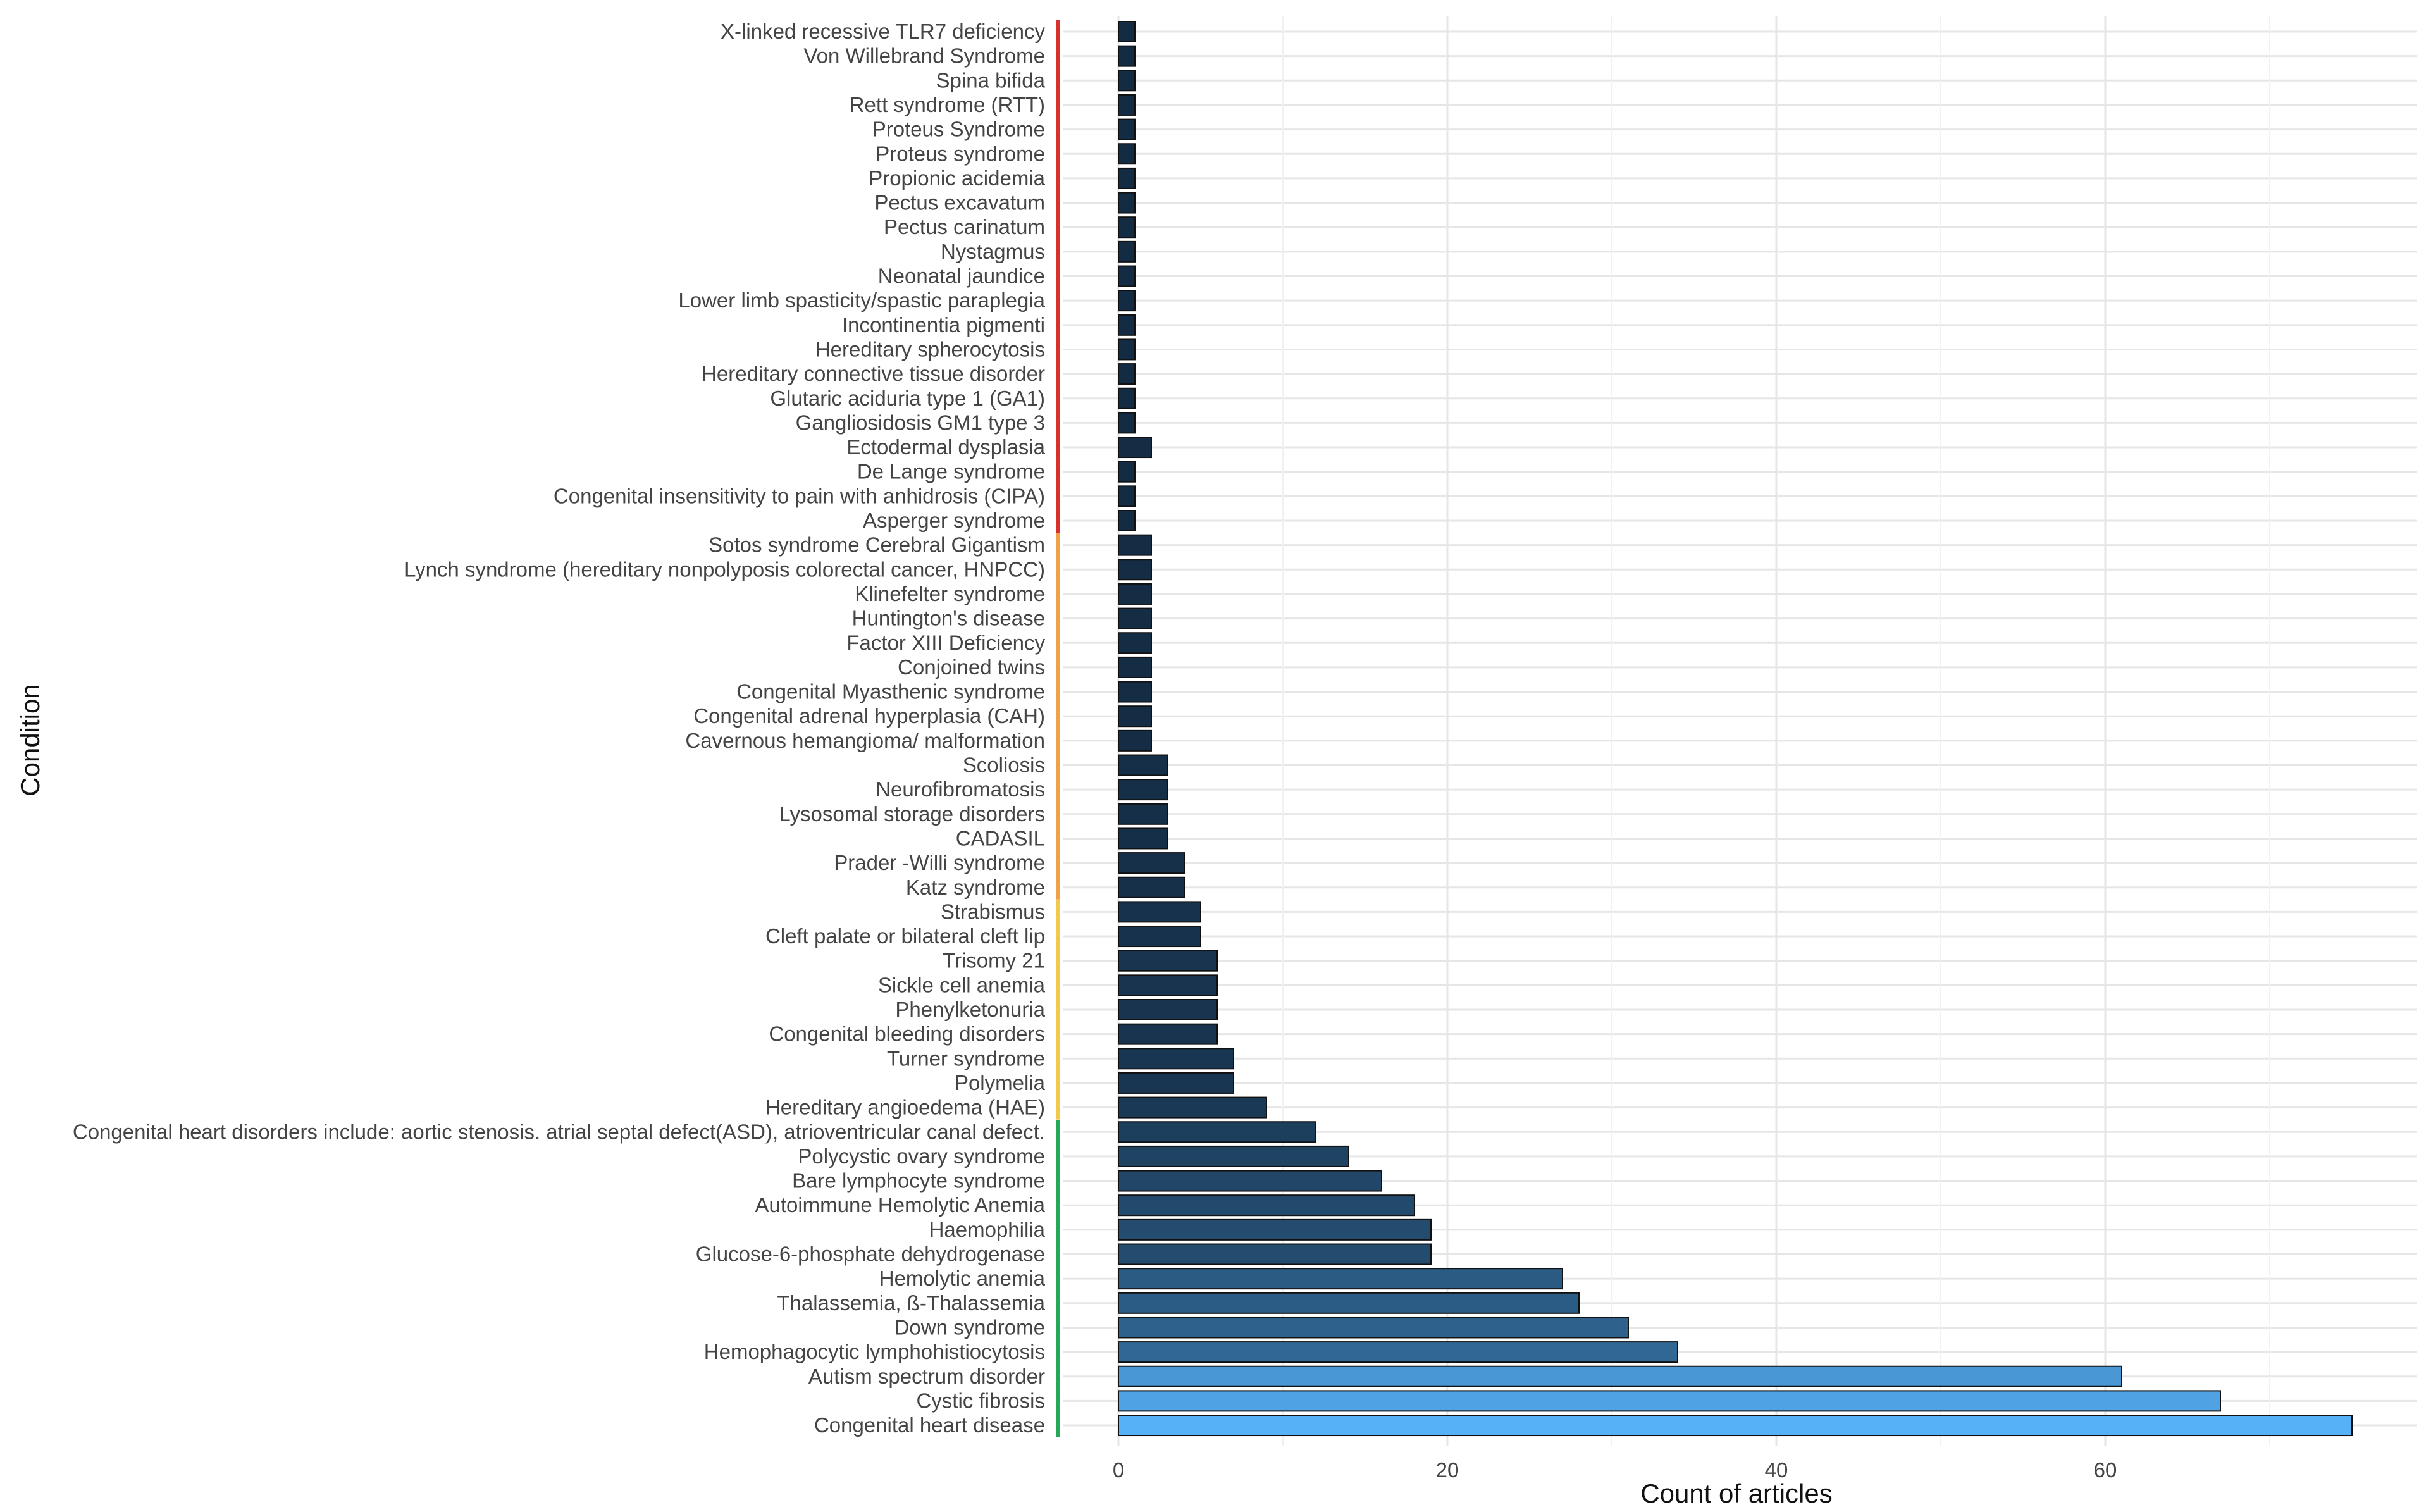  What do you see at coordinates (951, 472) in the screenshot?
I see `category-label: De Lange syndrome` at bounding box center [951, 472].